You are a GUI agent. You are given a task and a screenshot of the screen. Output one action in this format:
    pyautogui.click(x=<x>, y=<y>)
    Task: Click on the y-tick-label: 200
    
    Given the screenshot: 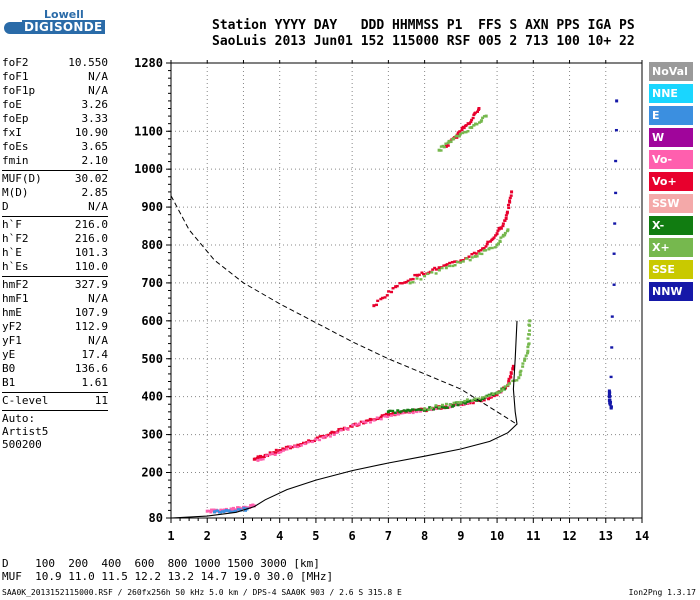 What is the action you would take?
    pyautogui.click(x=152, y=473)
    